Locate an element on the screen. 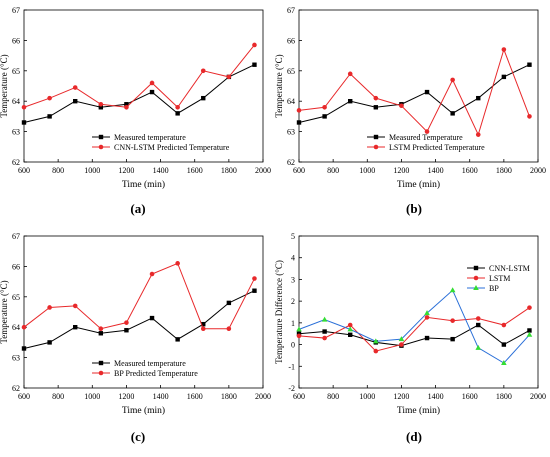 The width and height of the screenshot is (550, 457). caption-d: (d) is located at coordinates (414, 436).